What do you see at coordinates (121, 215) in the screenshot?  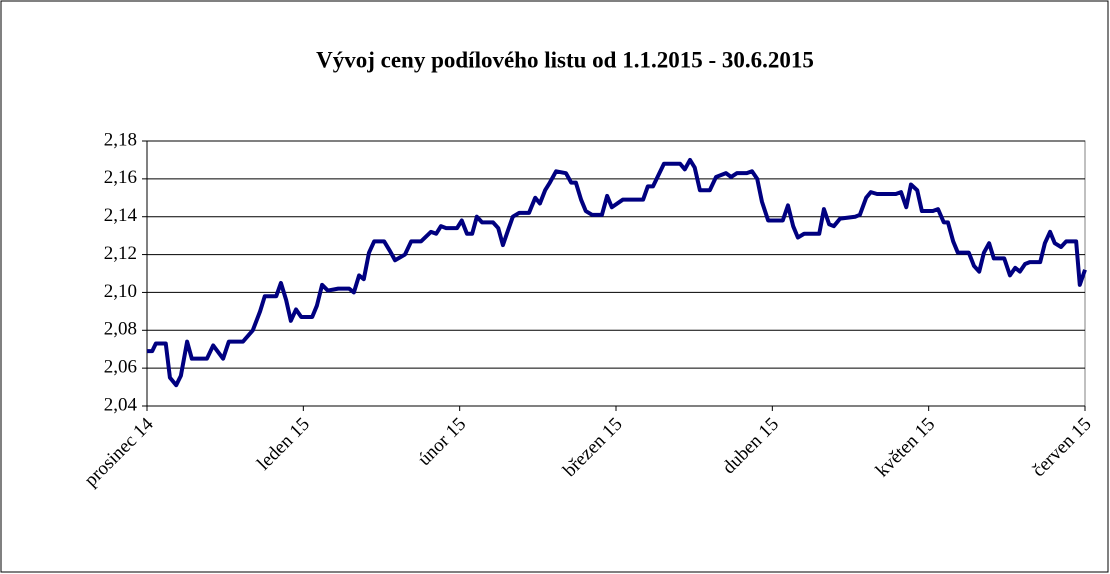 I see `y-tick-label: 2,14` at bounding box center [121, 215].